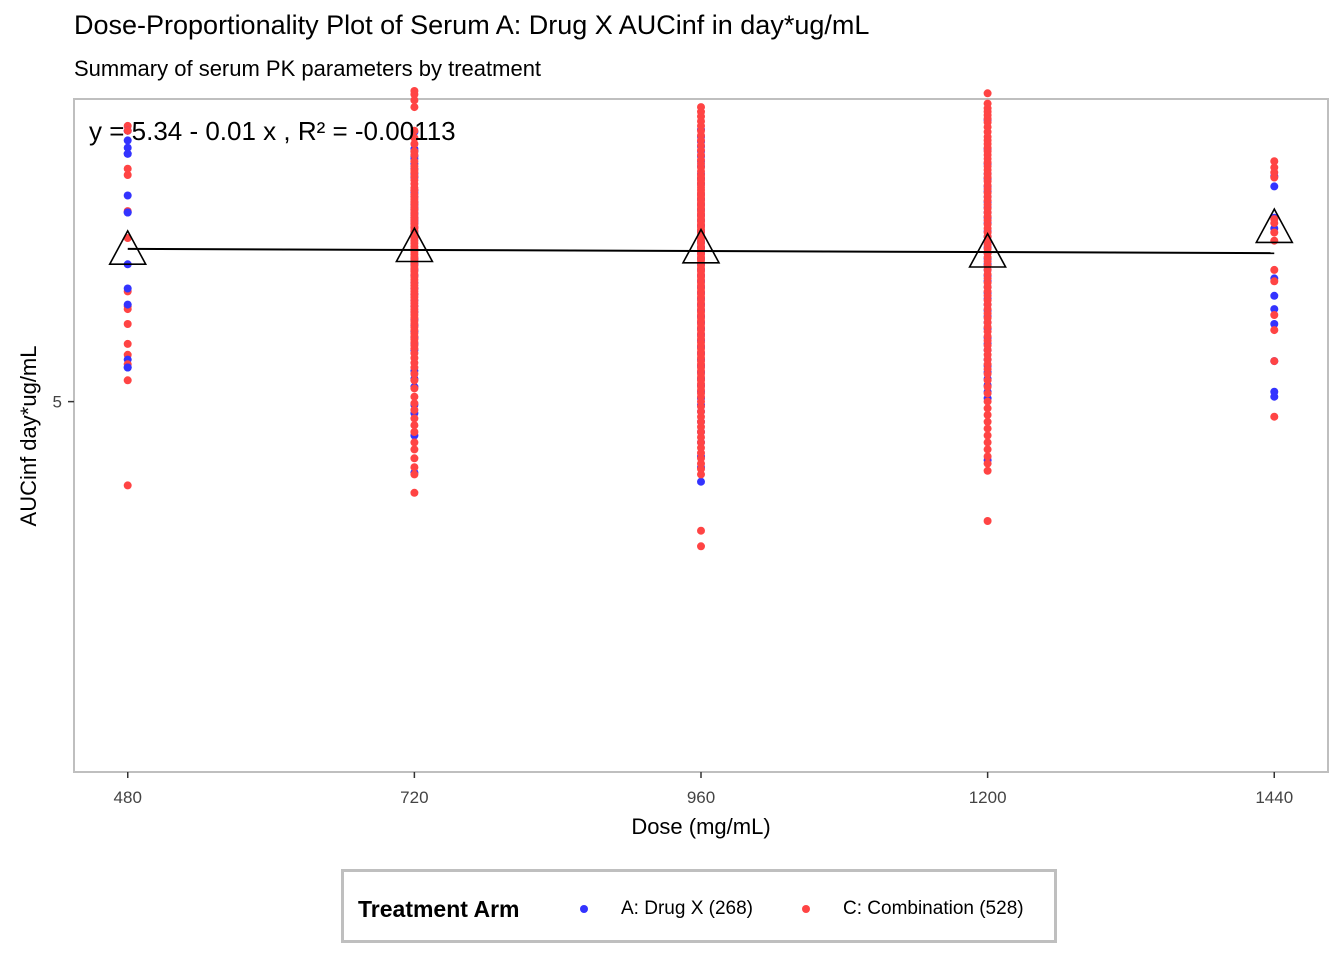 This screenshot has height=960, width=1344. What do you see at coordinates (272, 131) in the screenshot?
I see `regression-equation-label: y = 5.34 - 0.01 x , R² = -0.00113` at bounding box center [272, 131].